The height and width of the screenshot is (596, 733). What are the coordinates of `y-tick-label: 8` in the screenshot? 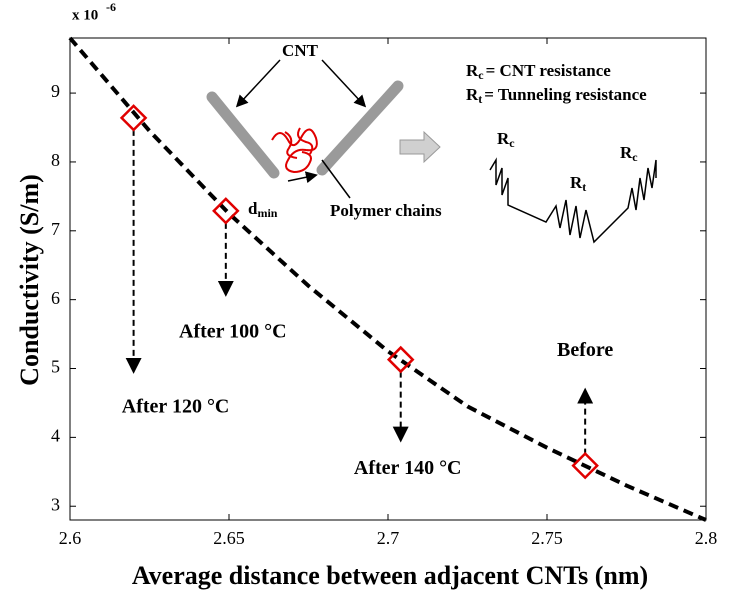 It's located at (55, 160).